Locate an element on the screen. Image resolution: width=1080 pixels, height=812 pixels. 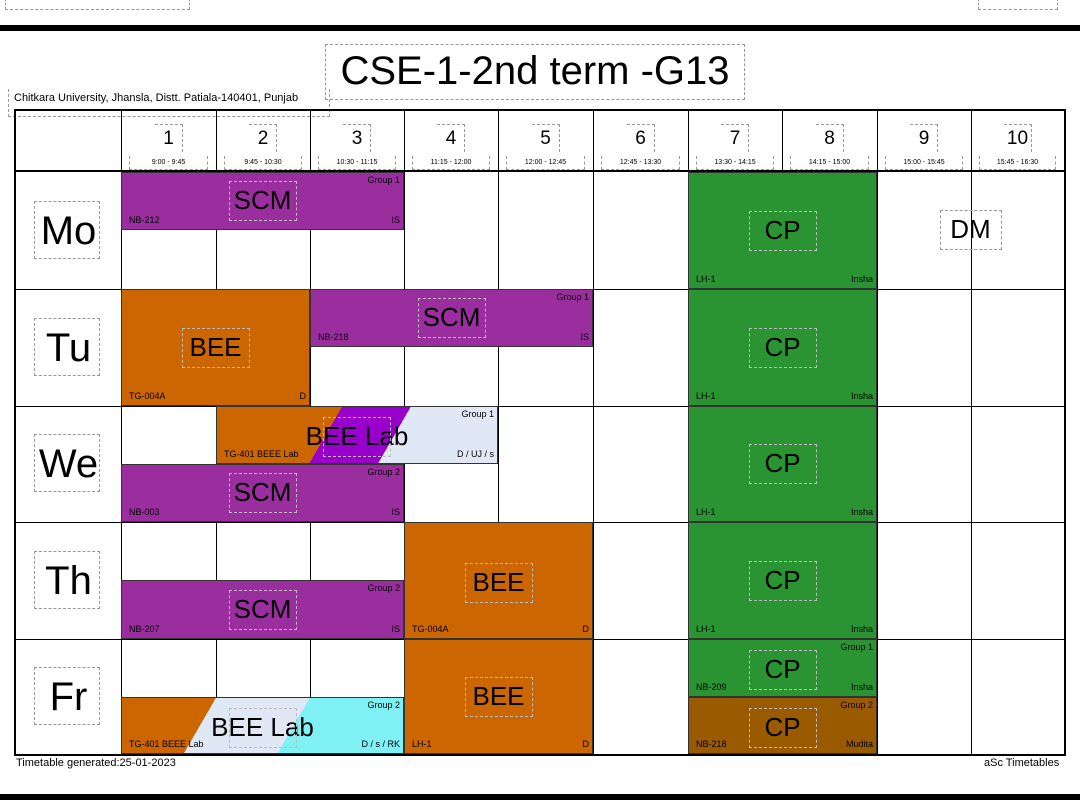
lesson-we-cp is located at coordinates (782, 464).